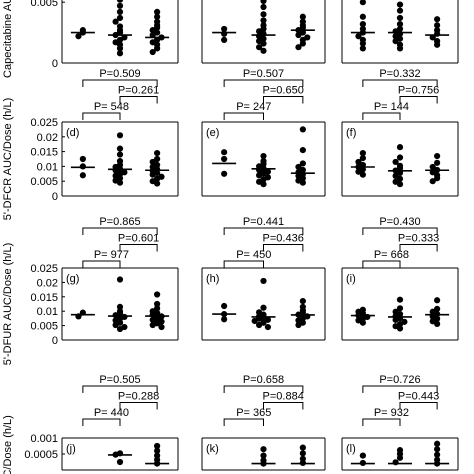  I want to click on y-tick-label: 0.025, so click(44, 123).